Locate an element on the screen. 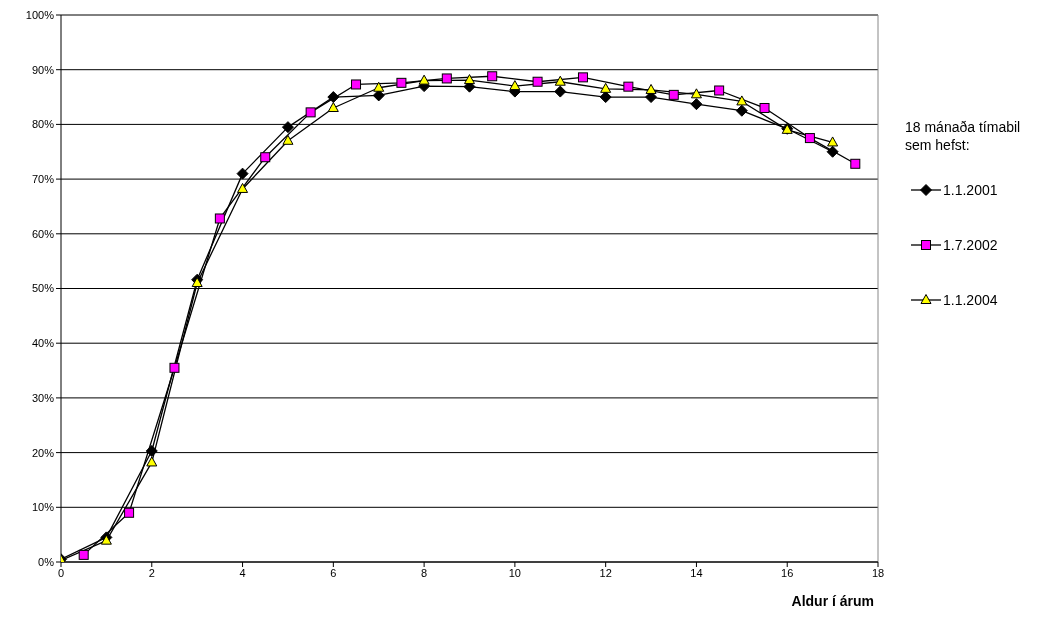 The height and width of the screenshot is (619, 1055). y-tick-label: 80% is located at coordinates (43, 124).